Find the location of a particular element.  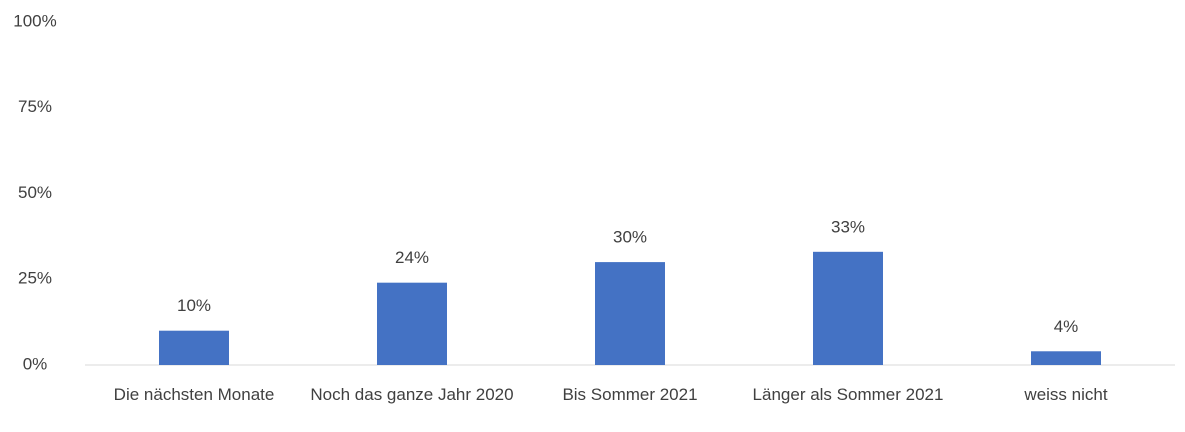

x-tick-label: Länger als Sommer 2021 is located at coordinates (848, 394).